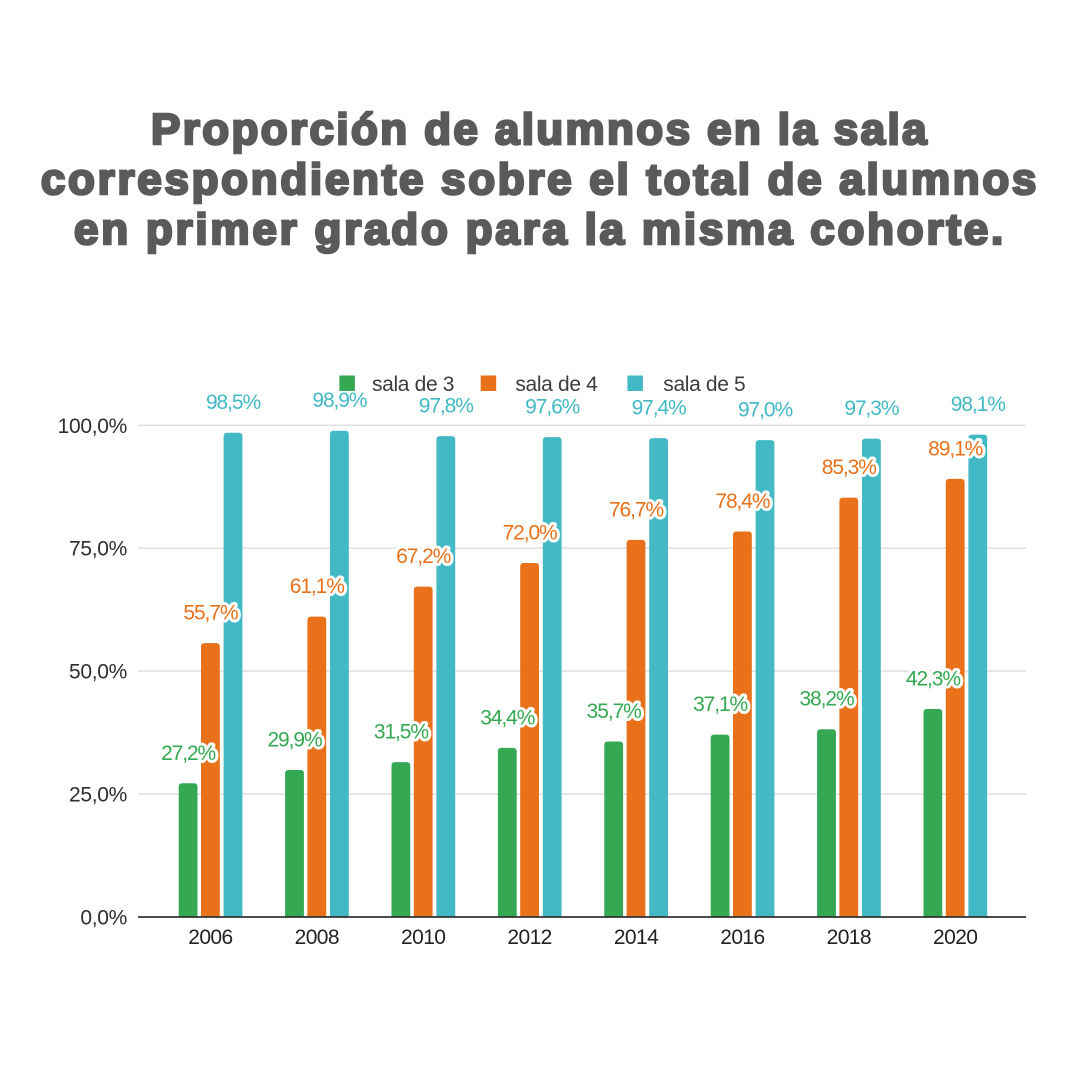 This screenshot has width=1080, height=1080. I want to click on svg-text: 38,2%, so click(826, 699).